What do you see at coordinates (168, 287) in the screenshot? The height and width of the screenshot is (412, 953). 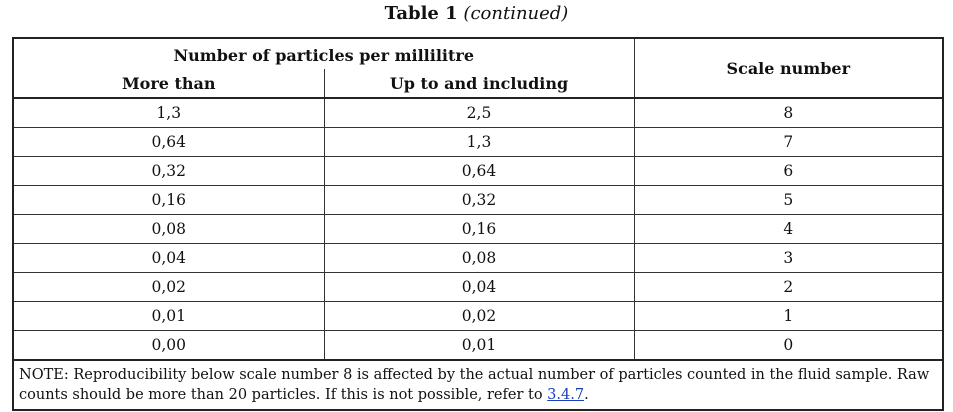 I see `cell-more-than: 0,02` at bounding box center [168, 287].